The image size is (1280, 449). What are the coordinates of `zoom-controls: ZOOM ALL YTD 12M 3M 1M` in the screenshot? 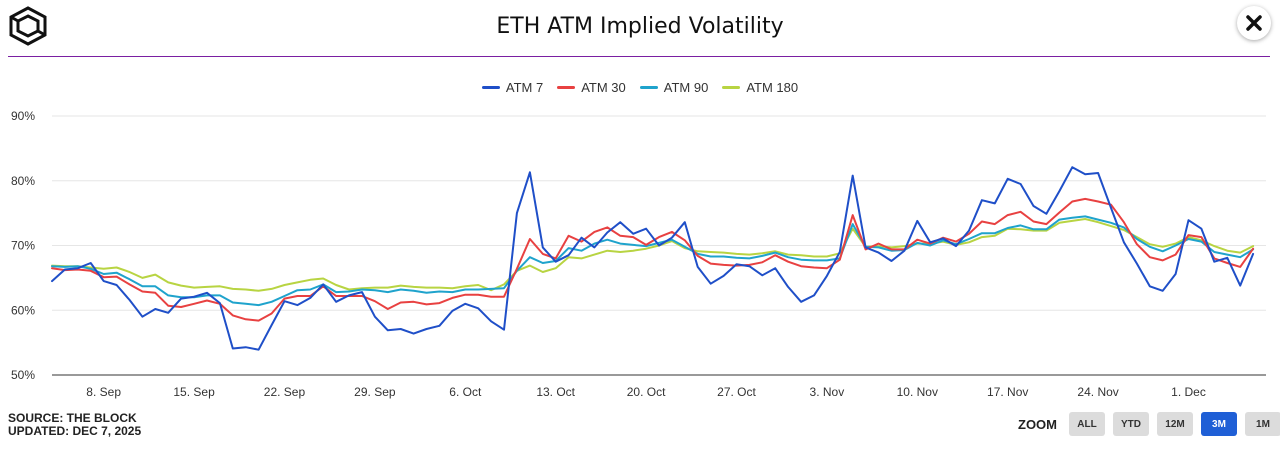 It's located at (1149, 424).